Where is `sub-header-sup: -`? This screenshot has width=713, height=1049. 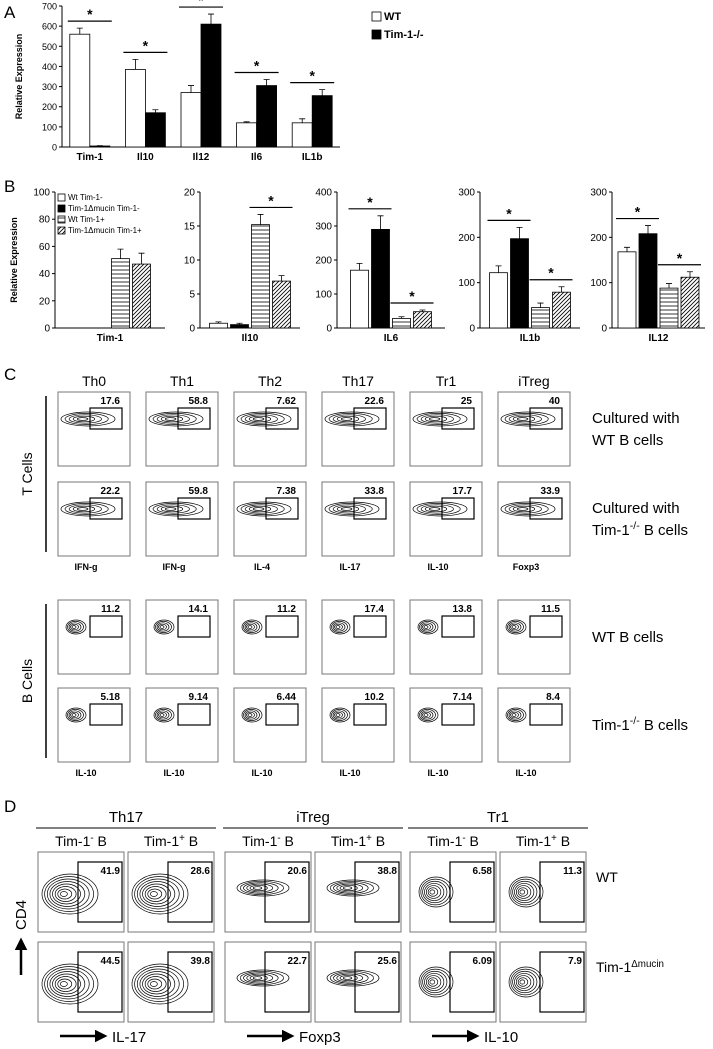 sub-header-sup: - is located at coordinates (91, 838).